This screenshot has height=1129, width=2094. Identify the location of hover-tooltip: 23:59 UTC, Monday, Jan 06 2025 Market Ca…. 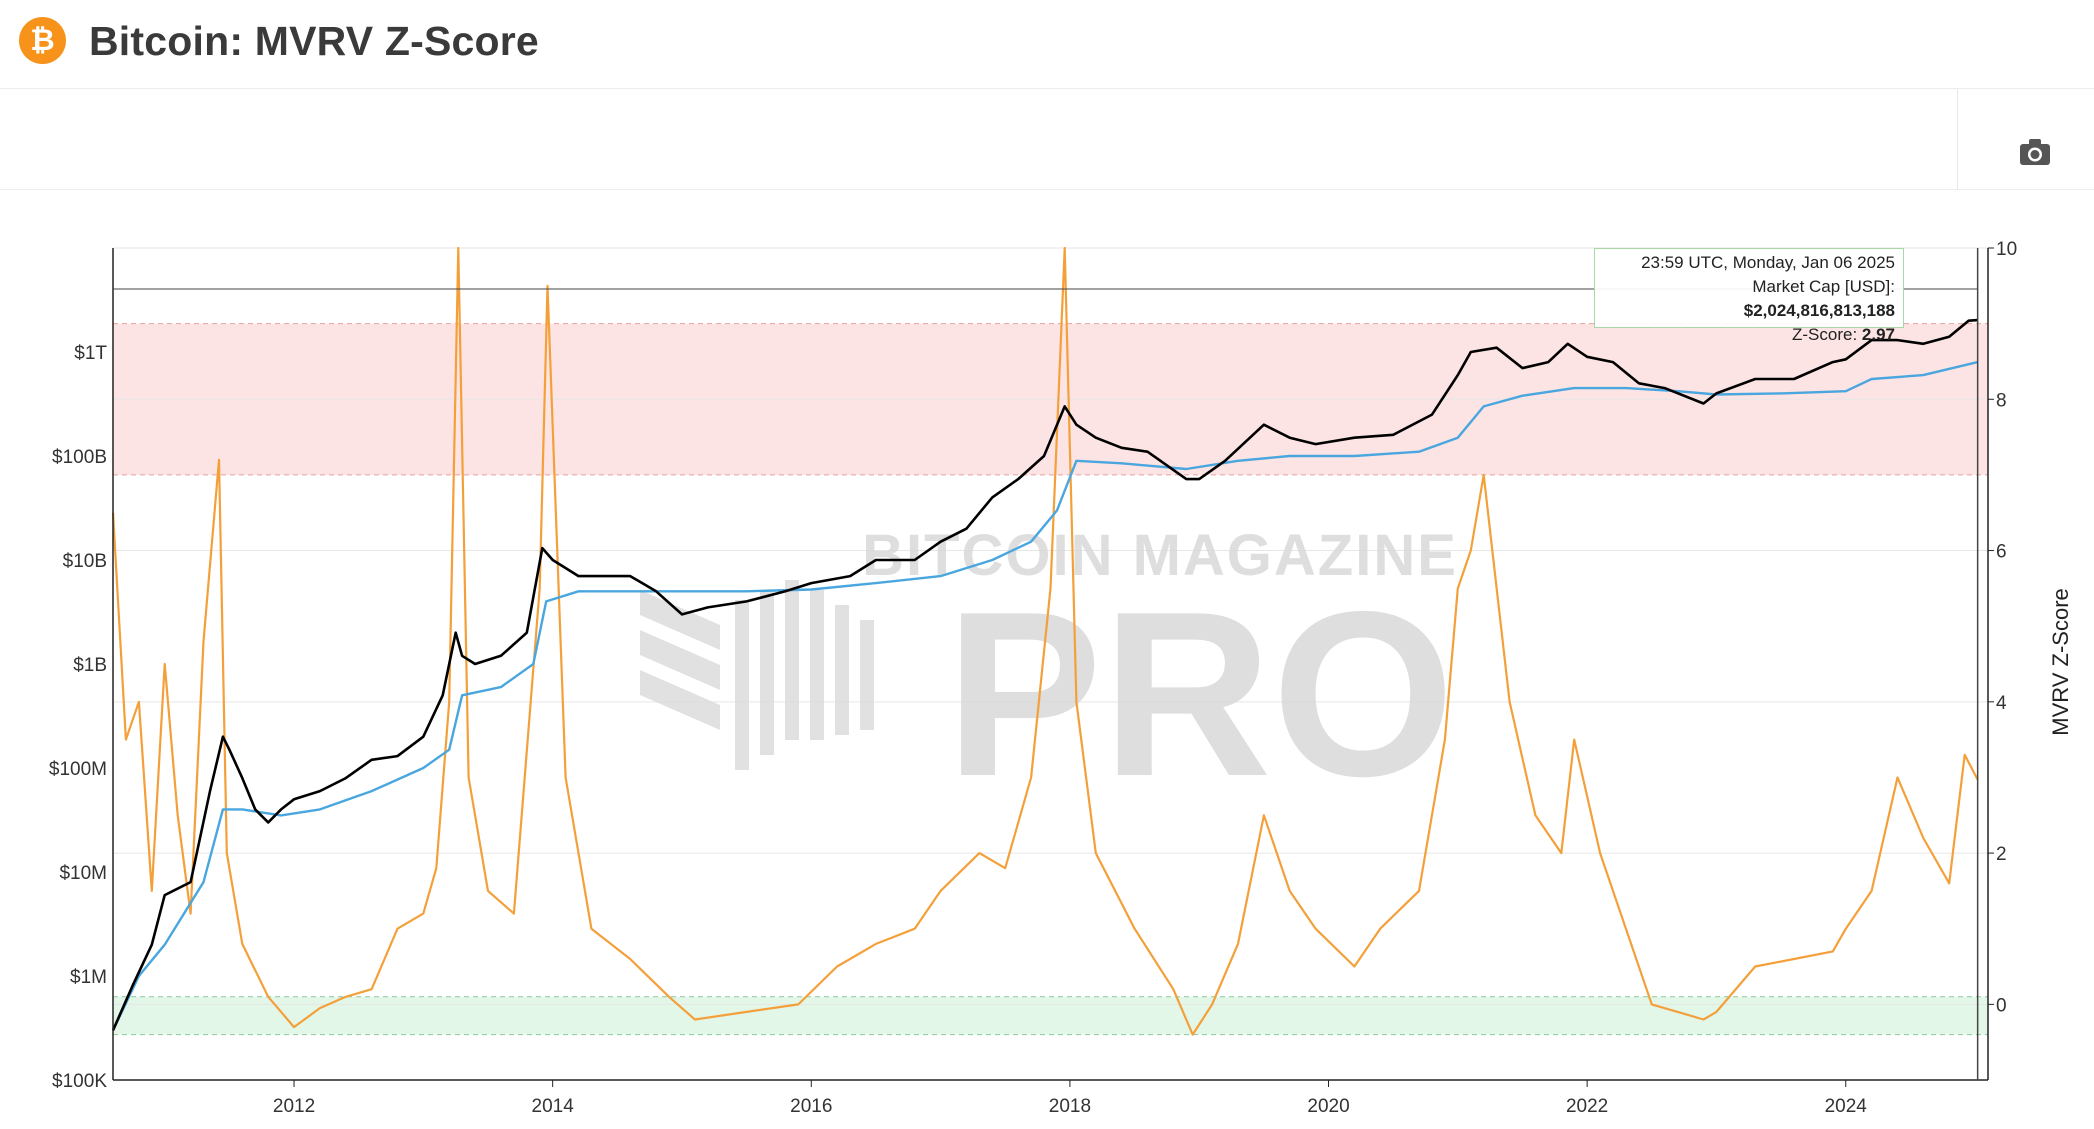
(1749, 296).